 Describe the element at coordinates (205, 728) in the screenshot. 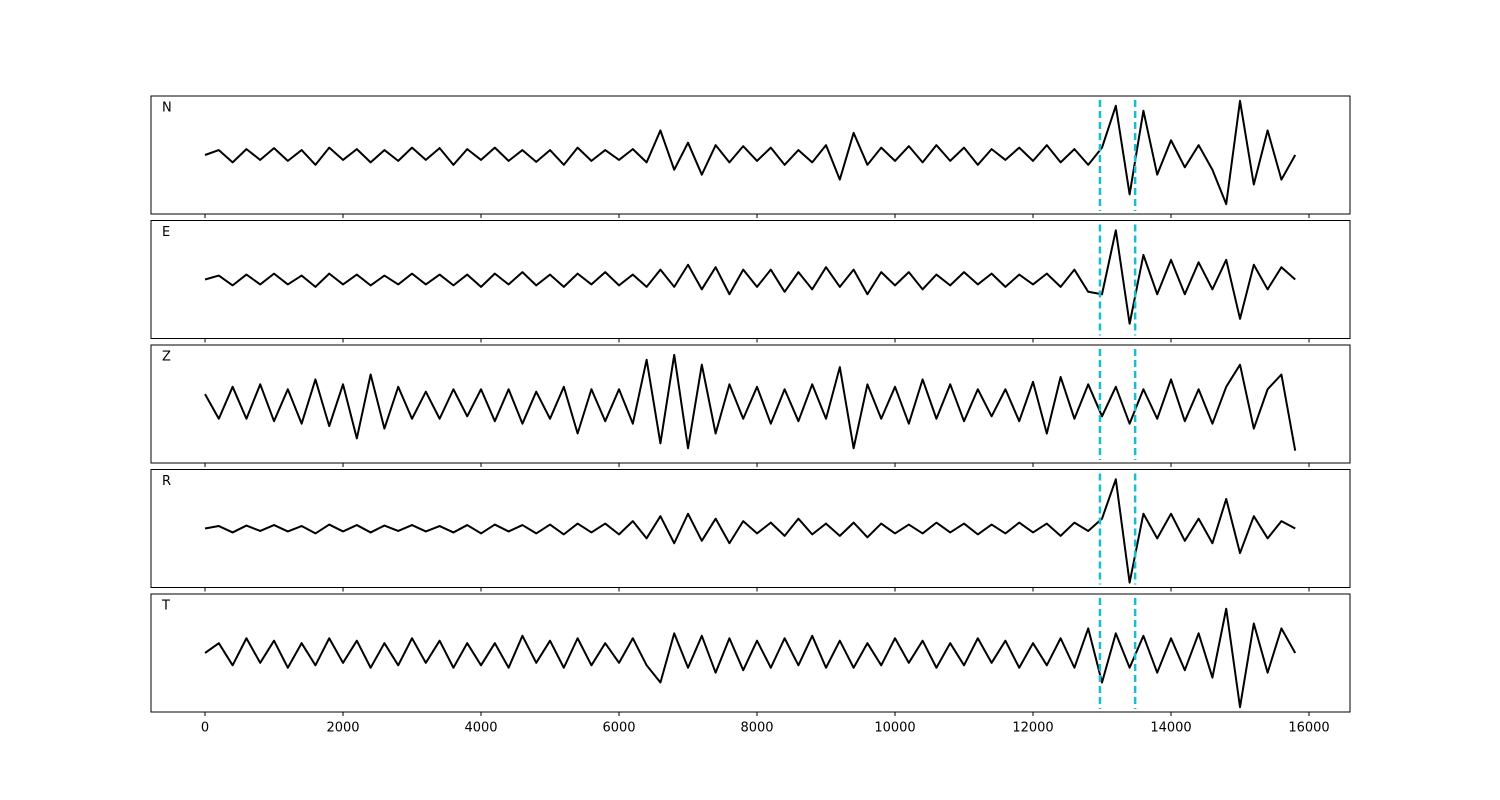

I see `x-tick-label: 0` at that location.